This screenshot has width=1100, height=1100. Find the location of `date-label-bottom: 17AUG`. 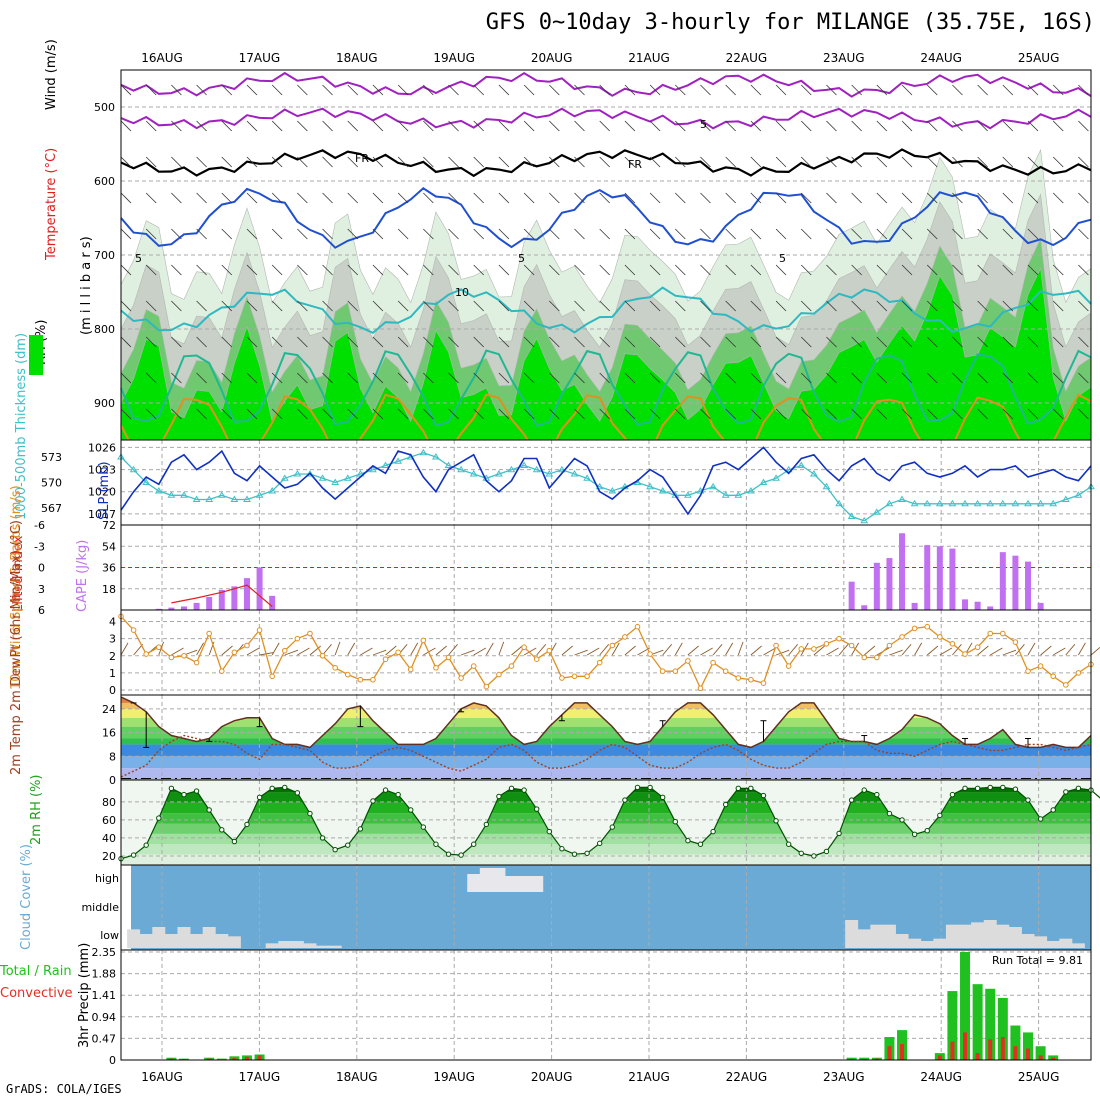

date-label-bottom: 17AUG is located at coordinates (260, 1077).